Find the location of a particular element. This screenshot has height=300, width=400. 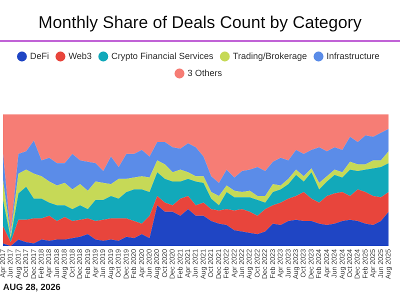

legend-label: Trading/Brokerage is located at coordinates (270, 55).